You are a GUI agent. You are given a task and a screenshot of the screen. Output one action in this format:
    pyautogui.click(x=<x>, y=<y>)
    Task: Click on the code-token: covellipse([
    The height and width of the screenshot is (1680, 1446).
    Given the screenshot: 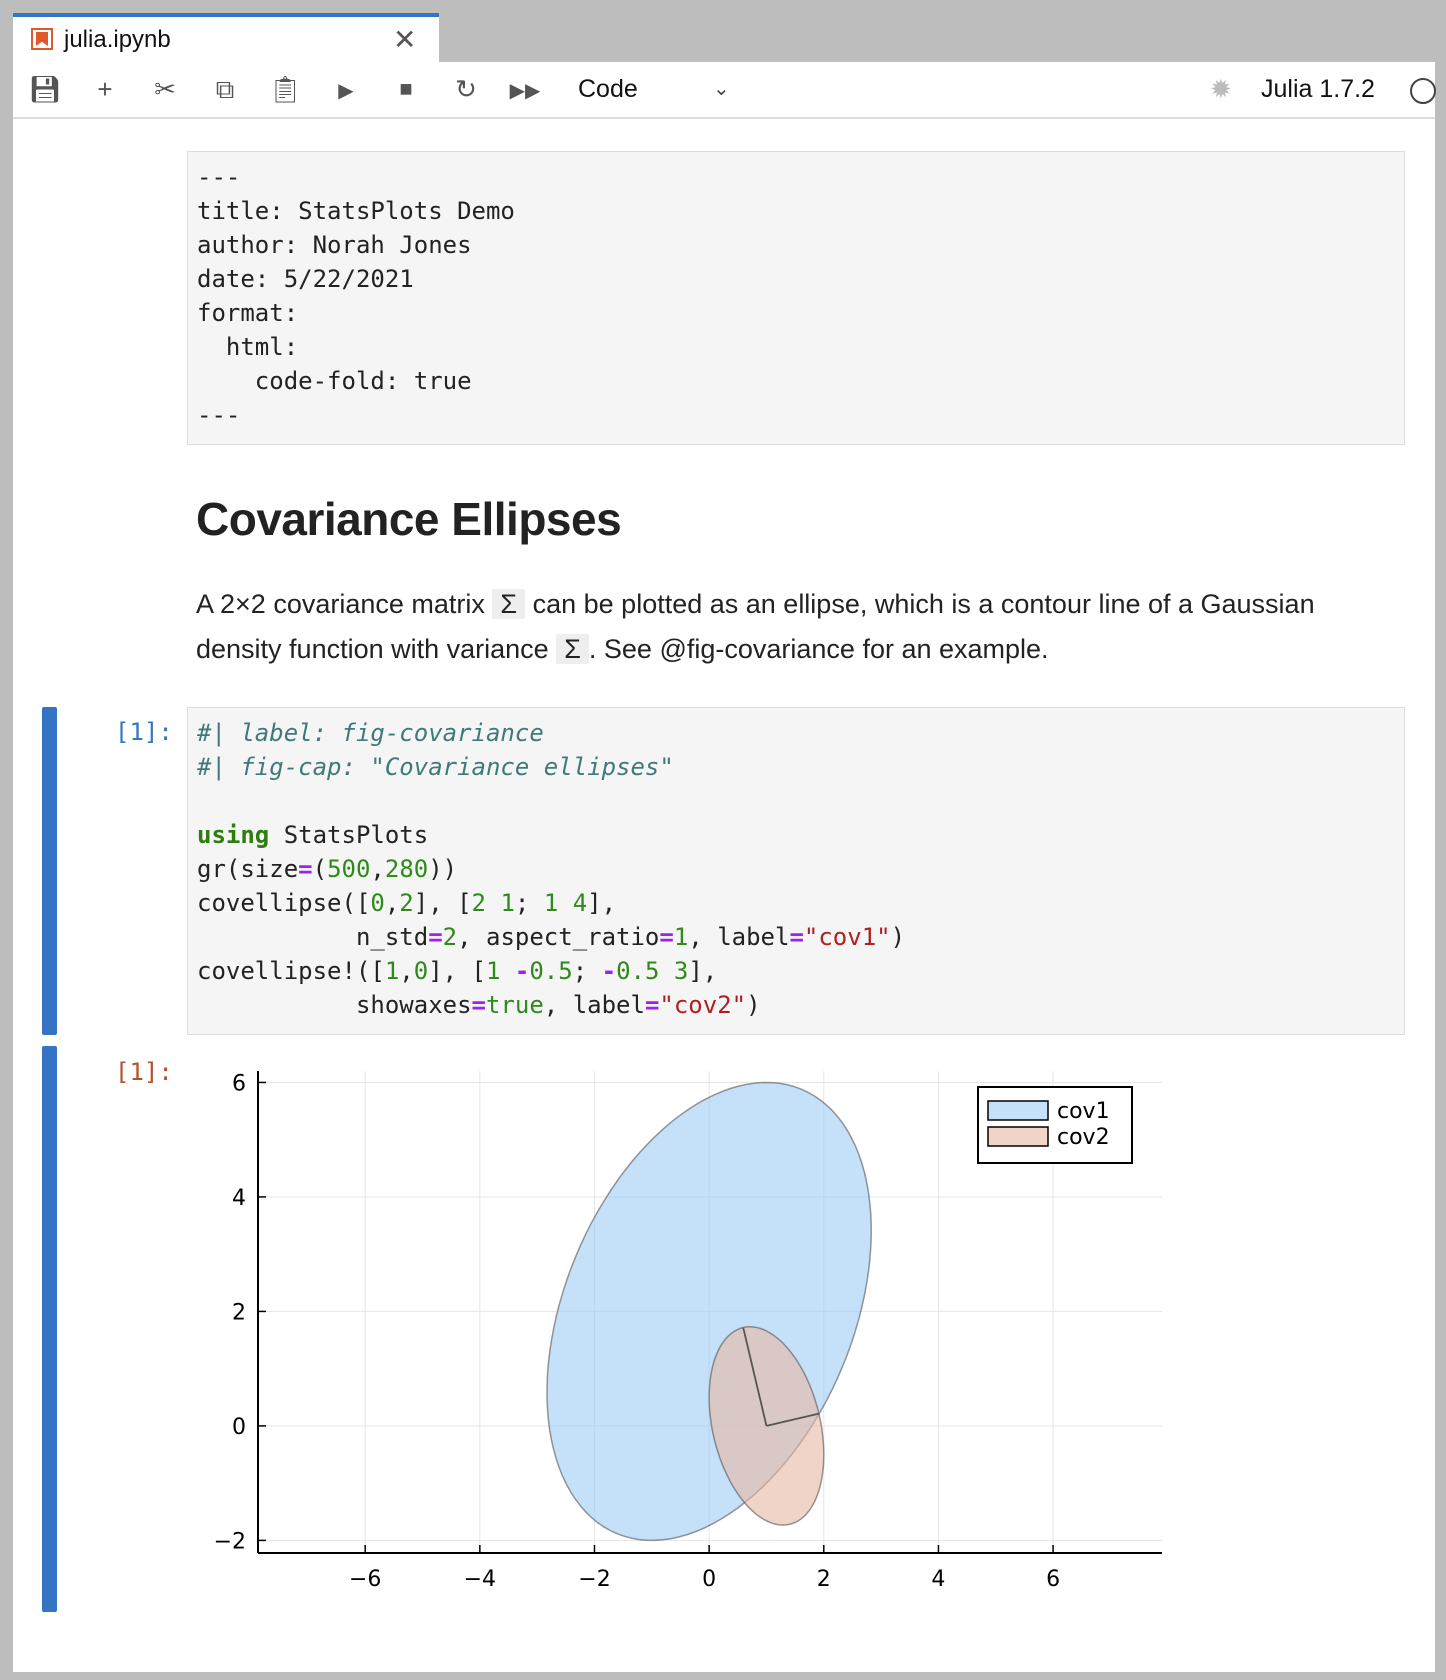 What is the action you would take?
    pyautogui.click(x=284, y=903)
    